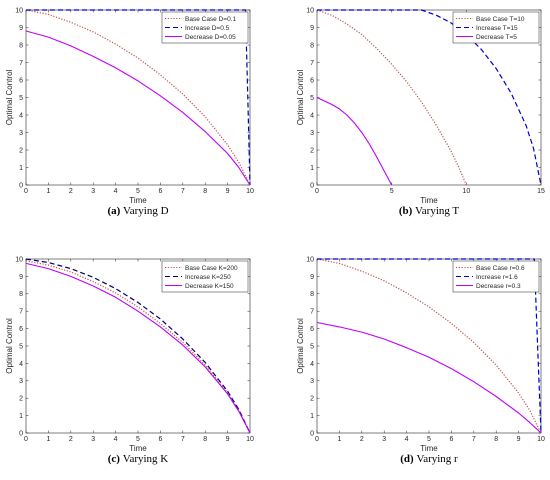 The image size is (550, 480). What do you see at coordinates (500, 19) in the screenshot?
I see `legend-entry: Base Case T=10` at bounding box center [500, 19].